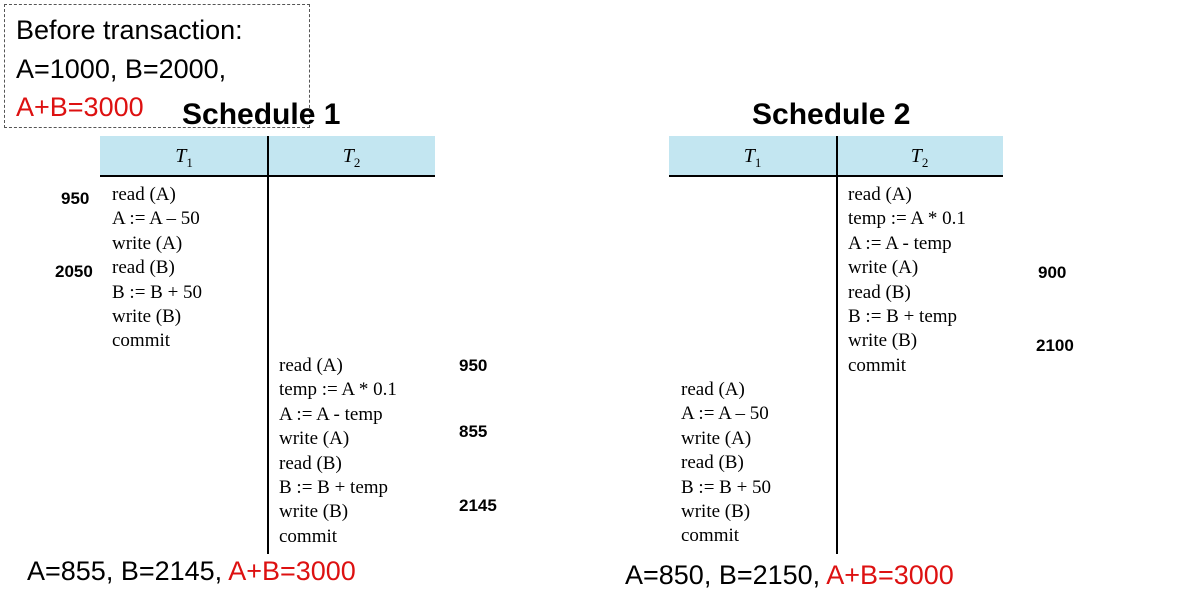 The height and width of the screenshot is (599, 1183). I want to click on note-line-2: A=1000, B=2000,, so click(121, 69).